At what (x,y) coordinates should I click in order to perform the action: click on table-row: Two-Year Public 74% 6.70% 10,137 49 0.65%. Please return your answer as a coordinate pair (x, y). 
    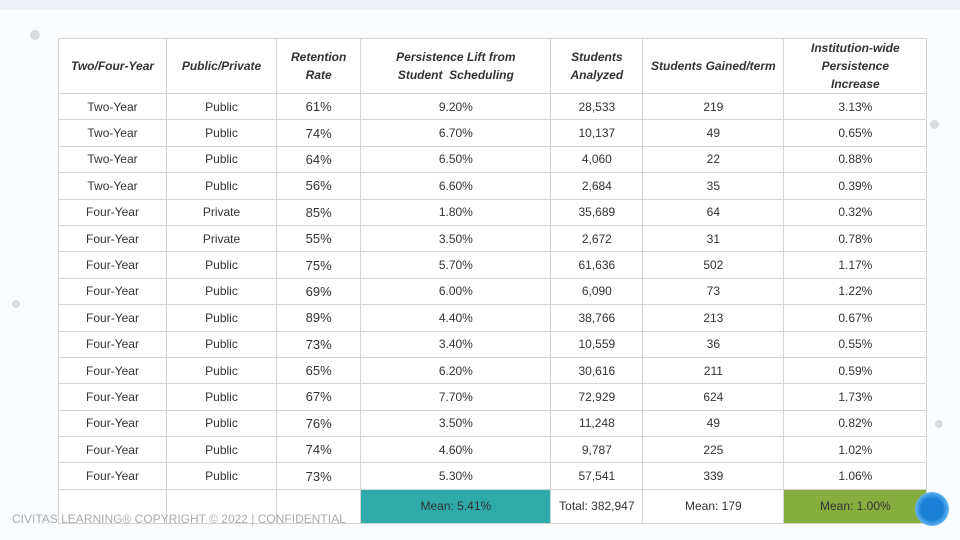
    Looking at the image, I should click on (493, 133).